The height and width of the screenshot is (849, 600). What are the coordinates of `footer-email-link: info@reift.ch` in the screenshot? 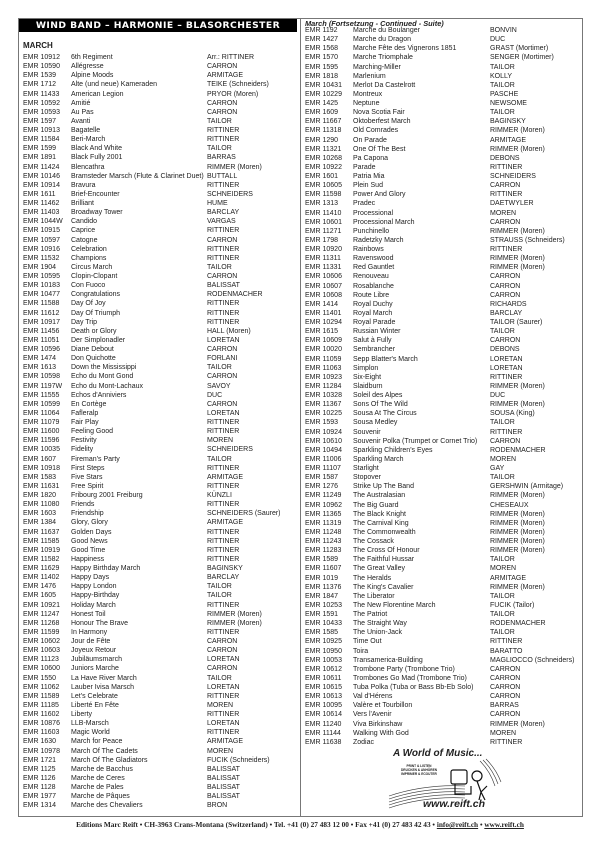 It's located at (457, 824).